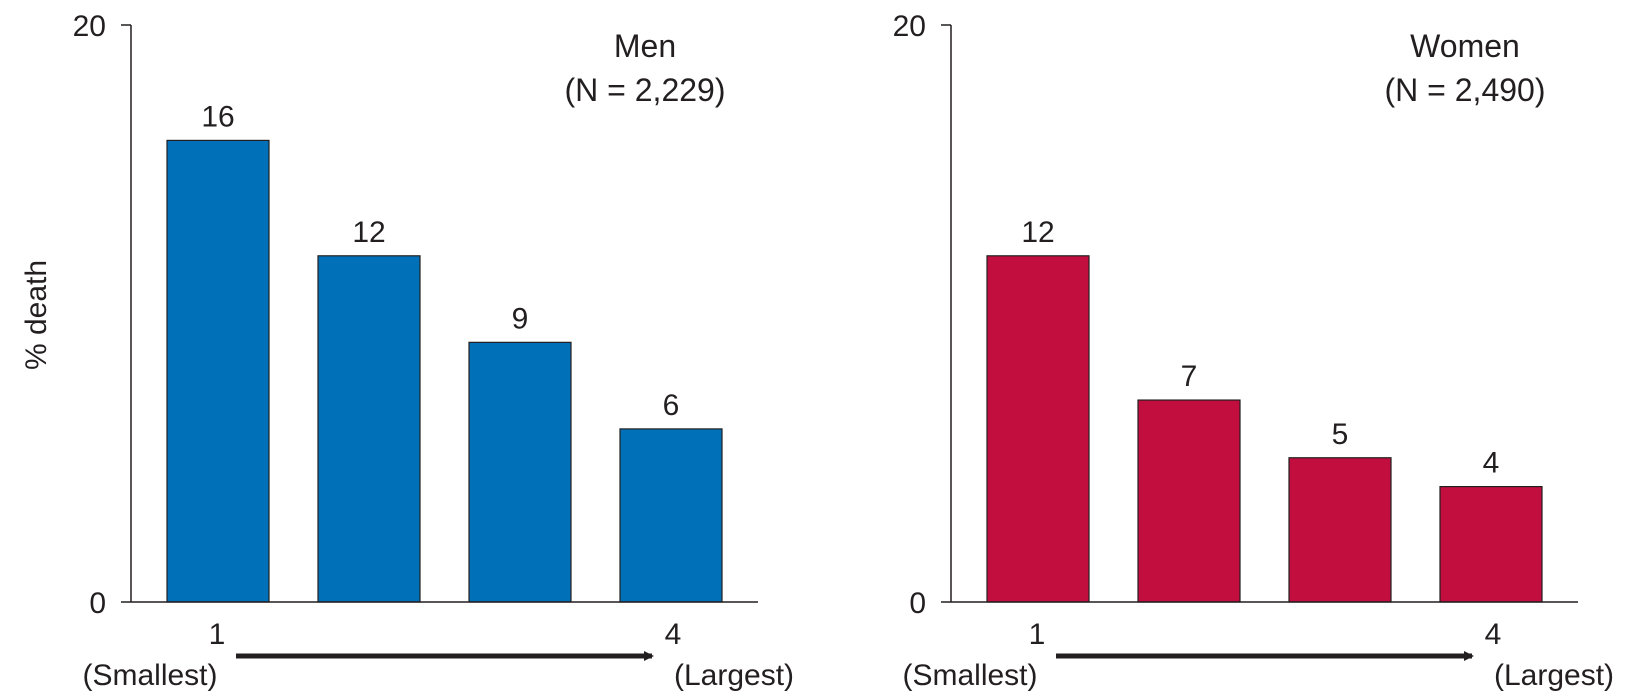 Image resolution: width=1630 pixels, height=696 pixels. What do you see at coordinates (645, 90) in the screenshot?
I see `chart-subtitle: (N = 2,229)` at bounding box center [645, 90].